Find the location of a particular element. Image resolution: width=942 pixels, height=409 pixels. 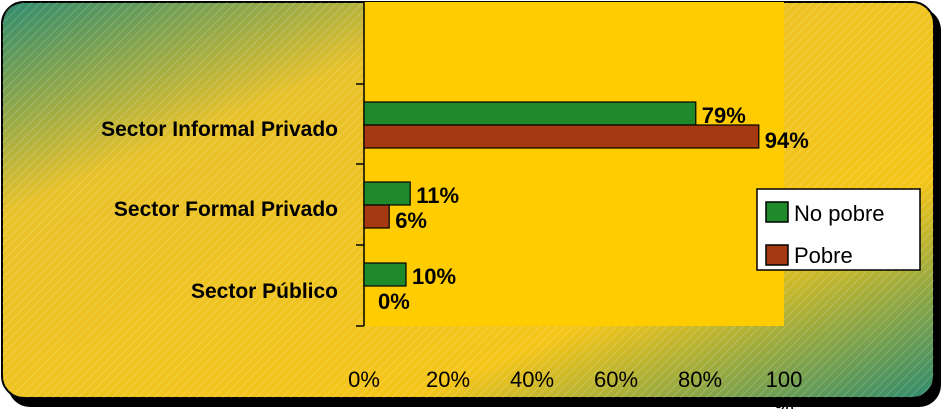

x-tick-label: 40% is located at coordinates (532, 379).